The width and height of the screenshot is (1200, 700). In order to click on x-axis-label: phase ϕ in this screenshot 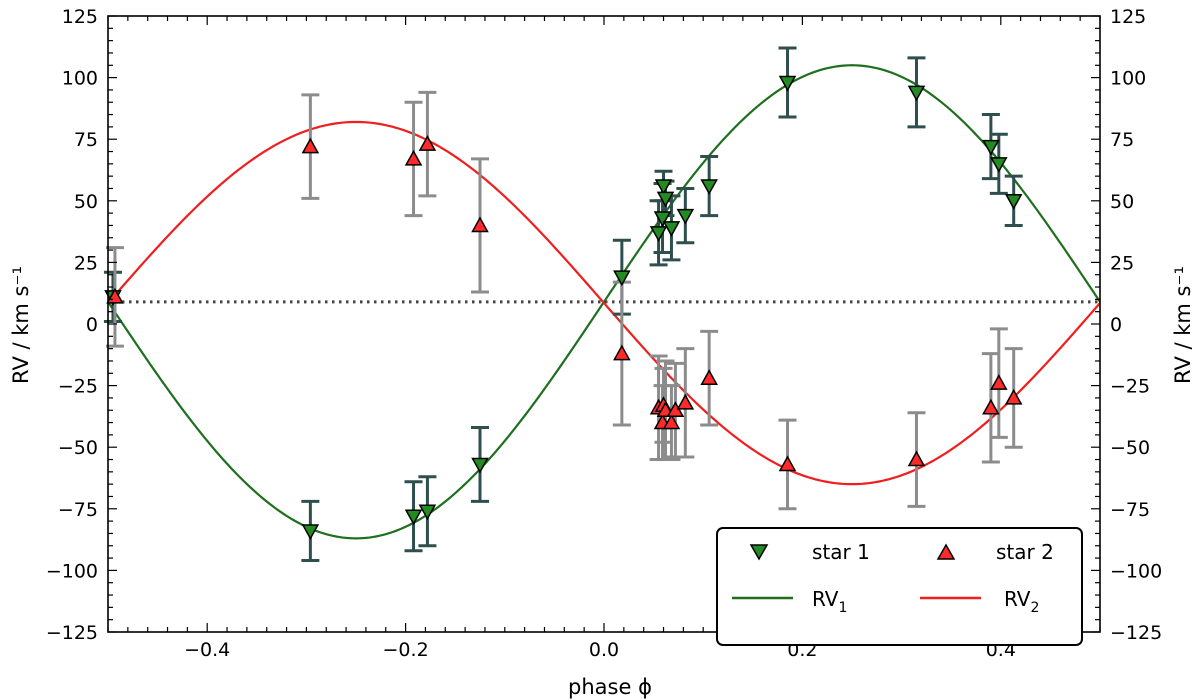, I will do `click(610, 687)`.